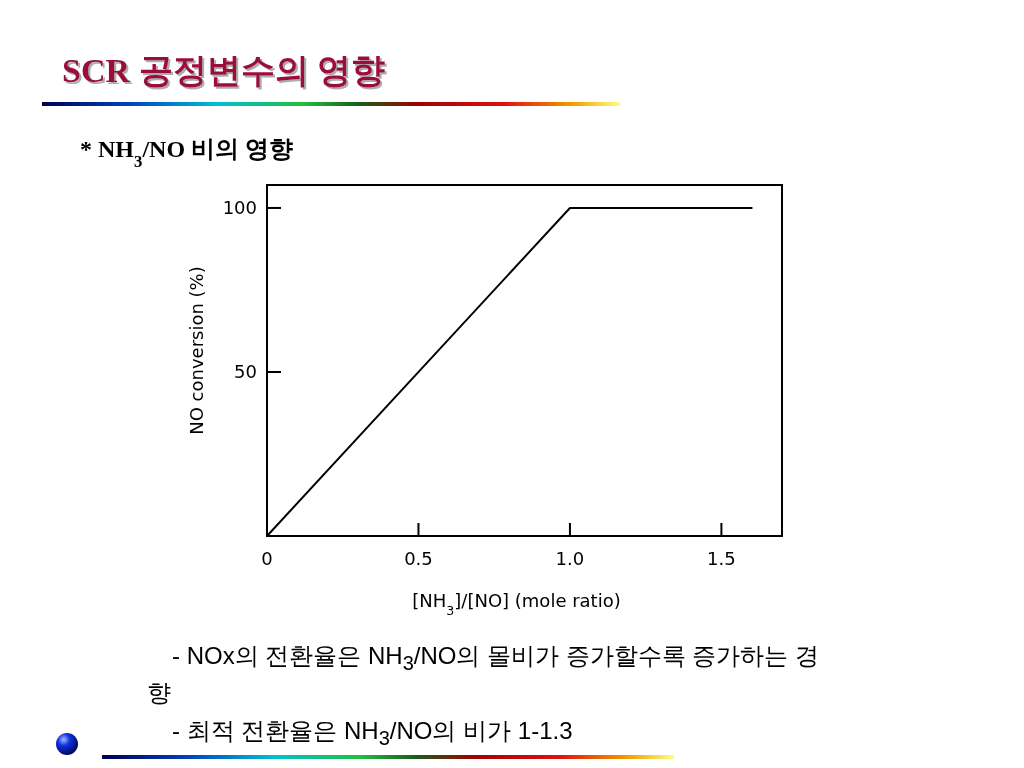 The width and height of the screenshot is (1024, 768). What do you see at coordinates (267, 558) in the screenshot?
I see `x-tick-label: 0` at bounding box center [267, 558].